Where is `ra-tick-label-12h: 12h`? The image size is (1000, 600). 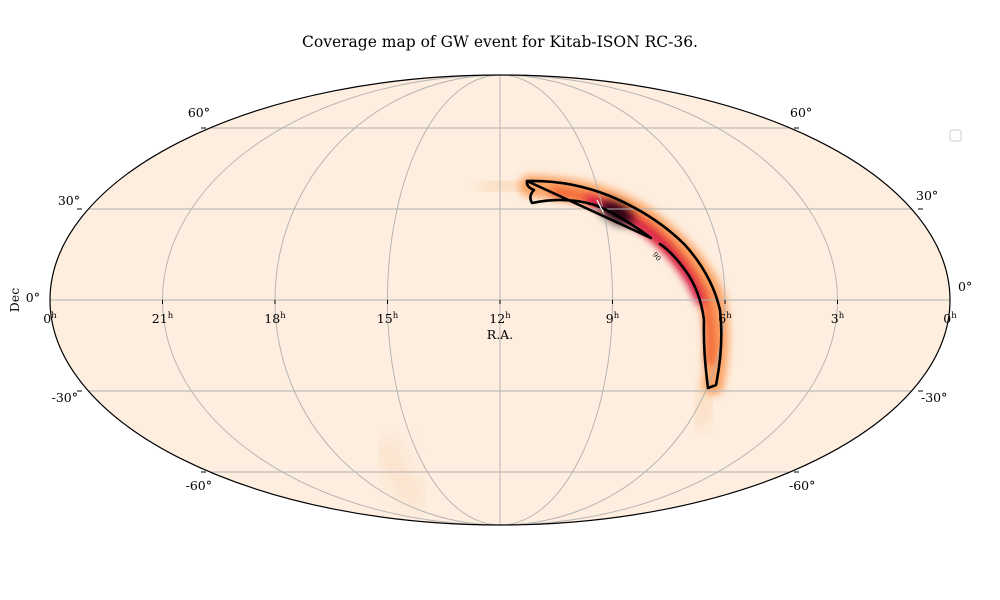
ra-tick-label-12h: 12h is located at coordinates (500, 318).